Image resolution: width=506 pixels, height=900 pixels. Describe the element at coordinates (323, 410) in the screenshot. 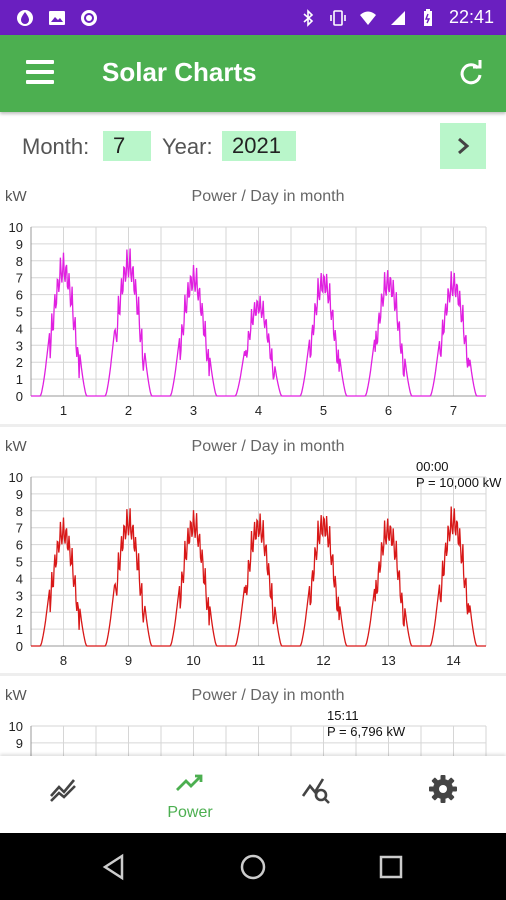

I see `x-tick-label: 5` at that location.